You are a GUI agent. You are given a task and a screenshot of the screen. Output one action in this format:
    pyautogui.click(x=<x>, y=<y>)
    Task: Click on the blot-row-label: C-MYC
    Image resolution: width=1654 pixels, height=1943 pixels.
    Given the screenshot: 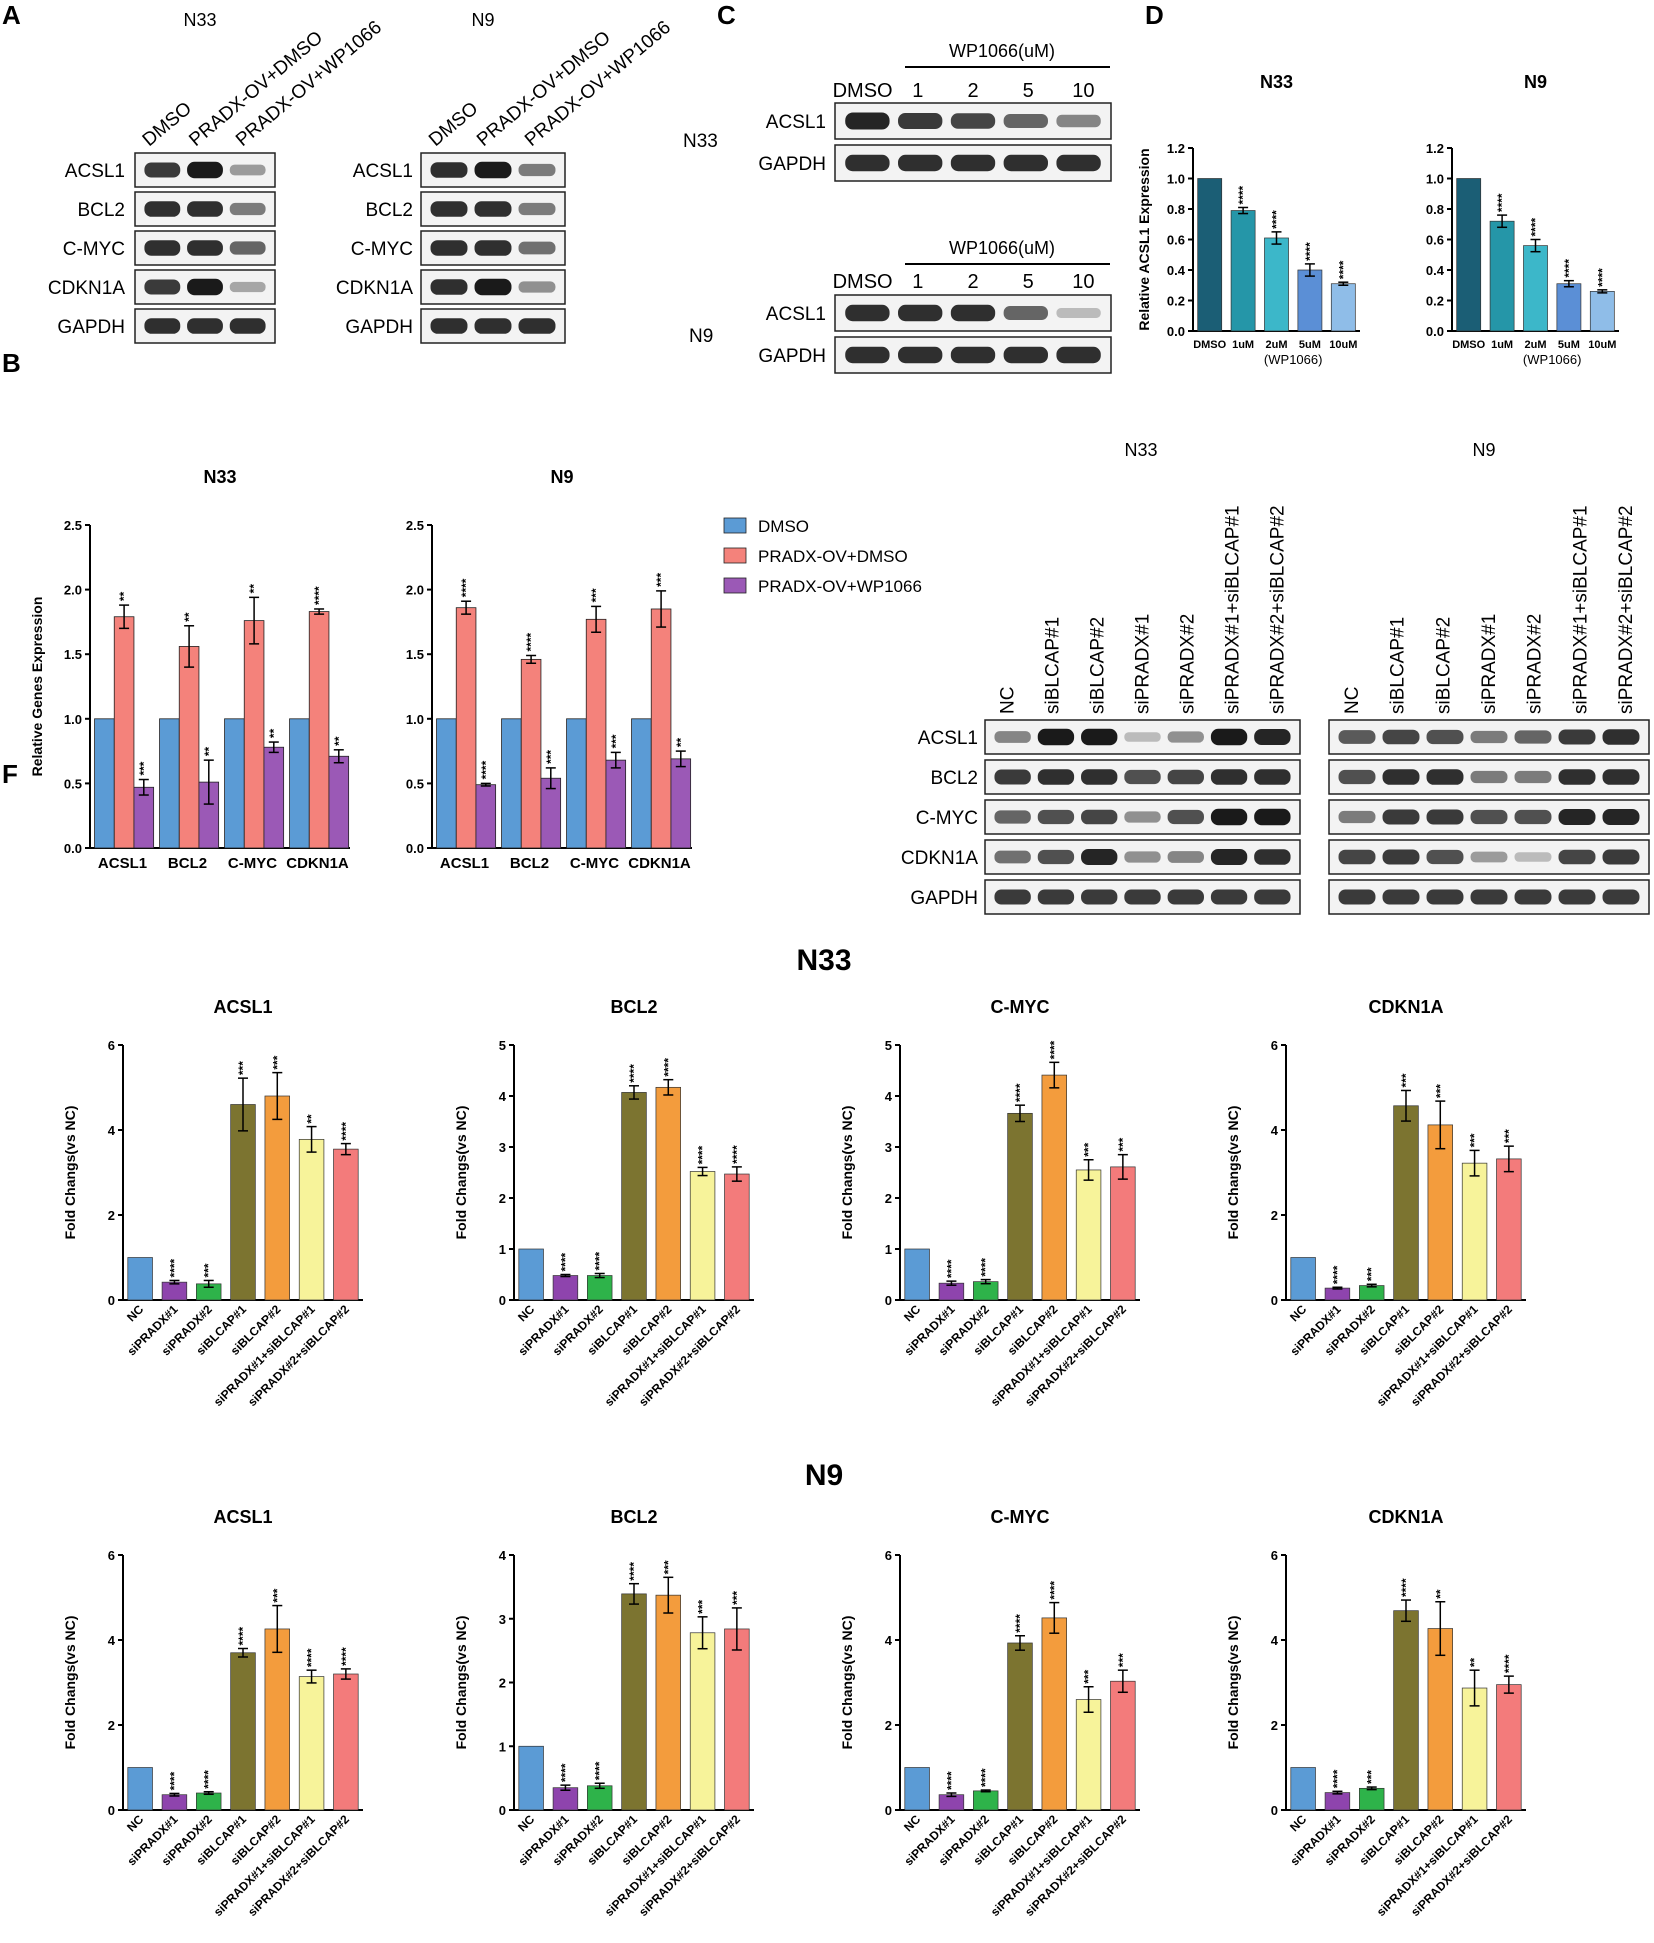 What is the action you would take?
    pyautogui.click(x=382, y=249)
    